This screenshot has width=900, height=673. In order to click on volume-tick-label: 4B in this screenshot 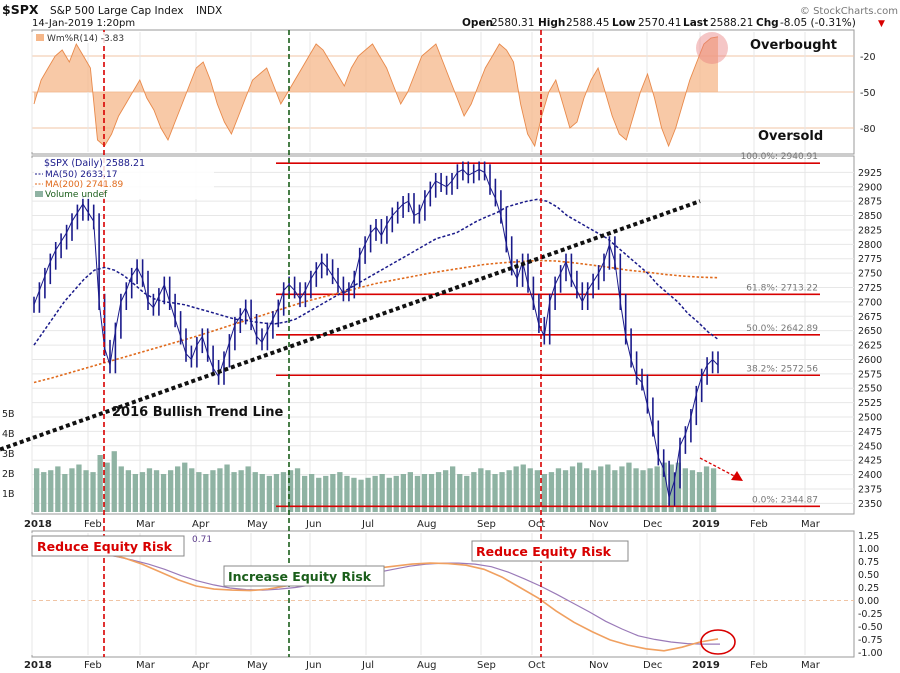, I will do `click(8, 434)`.